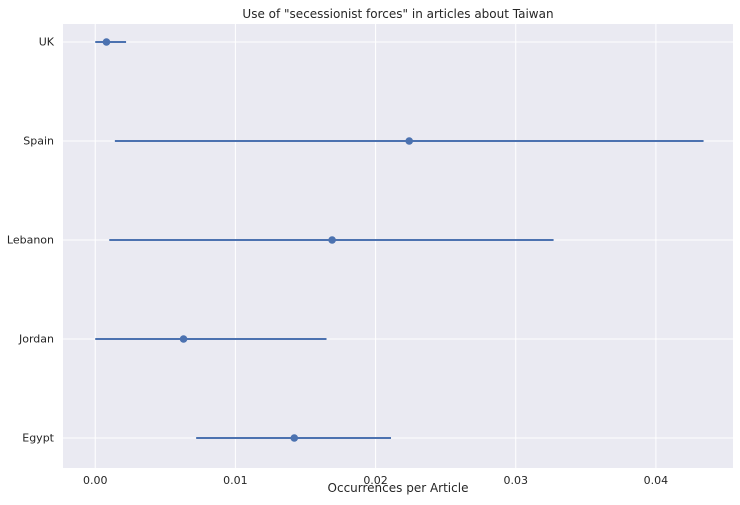 This screenshot has height=505, width=740. I want to click on x-tick-label: 0.03, so click(515, 480).